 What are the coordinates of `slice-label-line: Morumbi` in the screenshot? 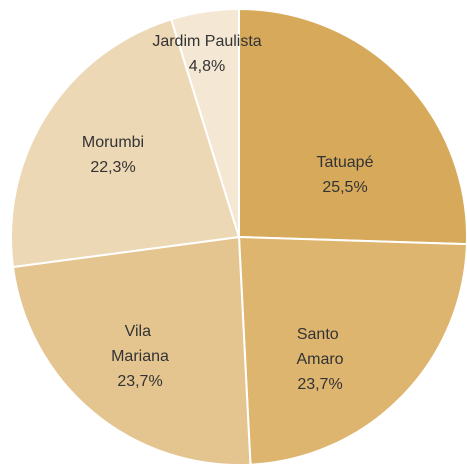 It's located at (113, 142).